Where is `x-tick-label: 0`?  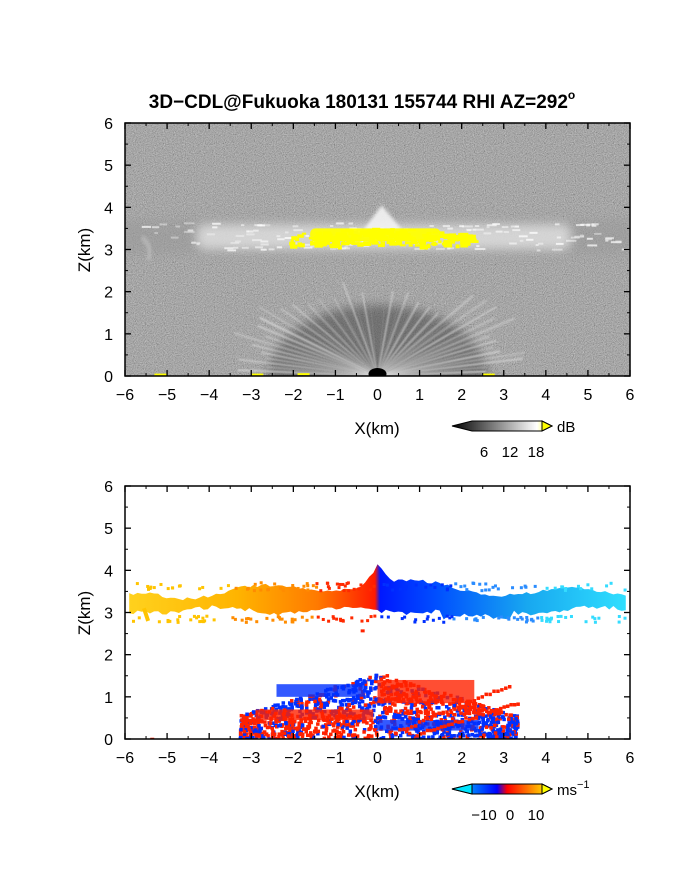 x-tick-label: 0 is located at coordinates (377, 395).